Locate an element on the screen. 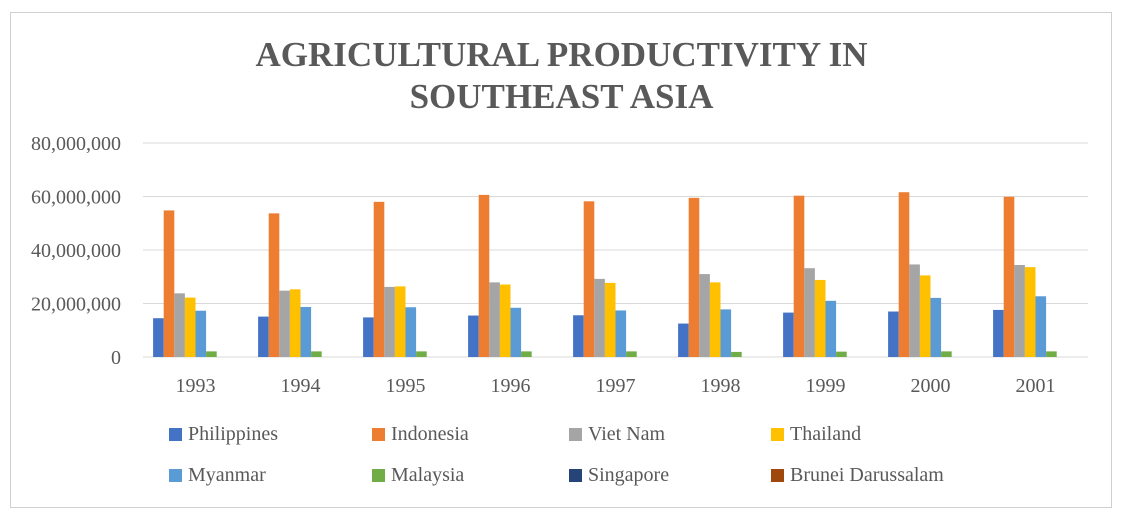 Image resolution: width=1123 pixels, height=517 pixels. y-tick-label: 20,000,000 is located at coordinates (76, 305).